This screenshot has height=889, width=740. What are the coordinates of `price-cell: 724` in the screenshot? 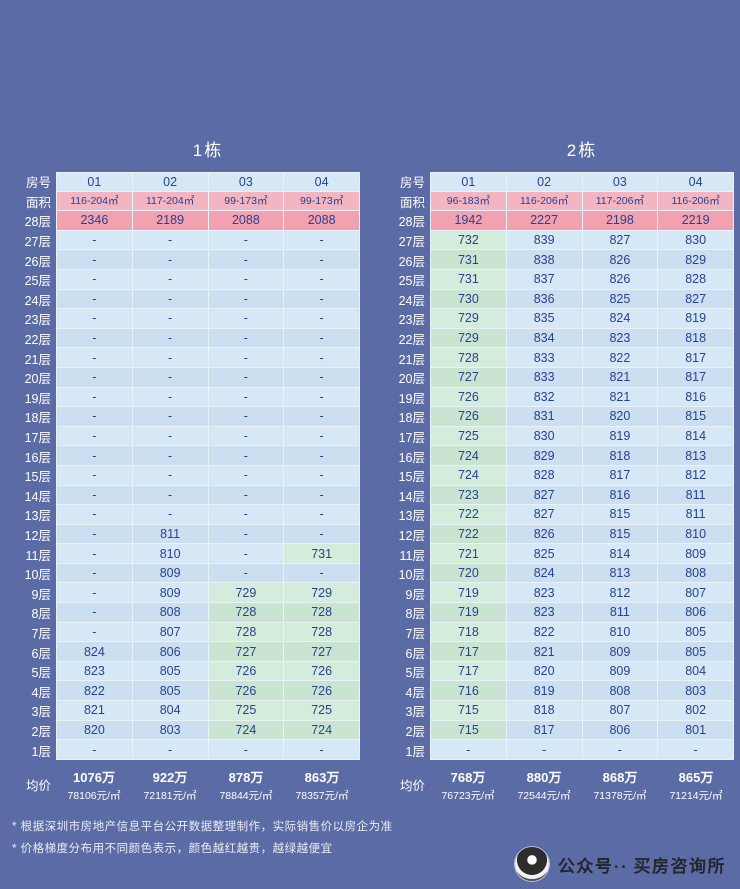 It's located at (246, 730).